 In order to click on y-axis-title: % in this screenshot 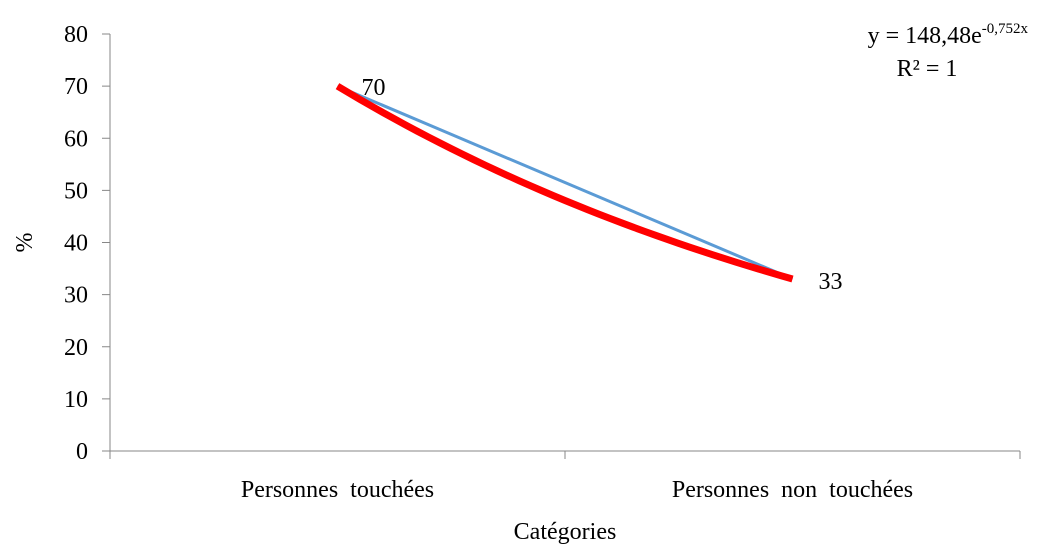, I will do `click(25, 243)`.